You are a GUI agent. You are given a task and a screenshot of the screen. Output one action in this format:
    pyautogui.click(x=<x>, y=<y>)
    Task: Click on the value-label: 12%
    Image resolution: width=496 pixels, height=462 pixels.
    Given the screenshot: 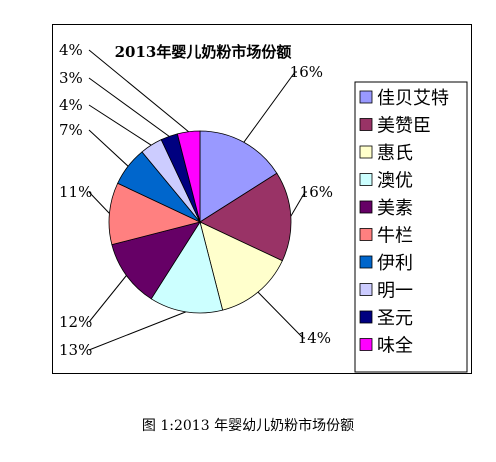 What is the action you would take?
    pyautogui.click(x=75, y=322)
    